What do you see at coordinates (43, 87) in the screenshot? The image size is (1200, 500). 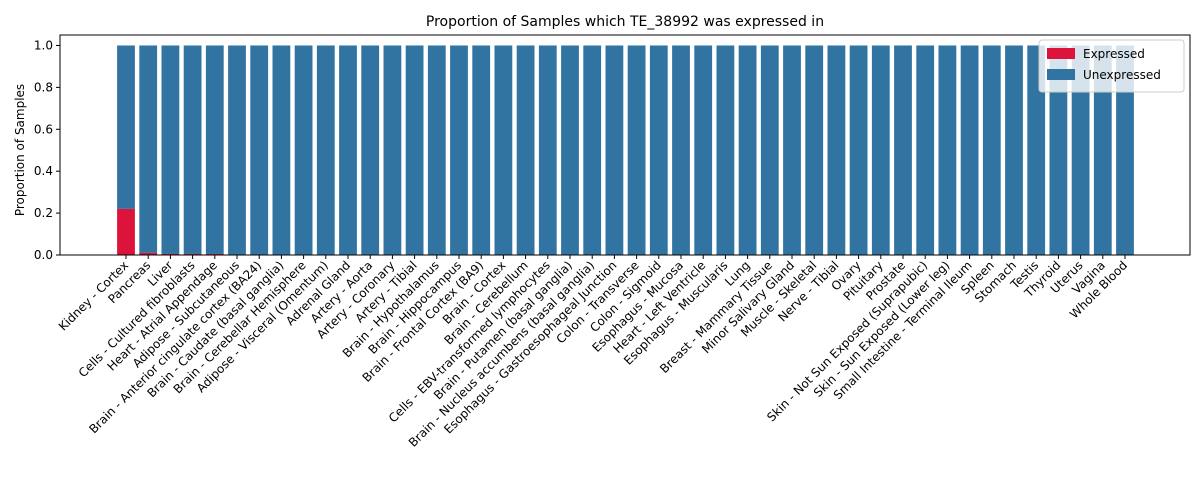 I see `y-tick-label: 0.8` at bounding box center [43, 87].